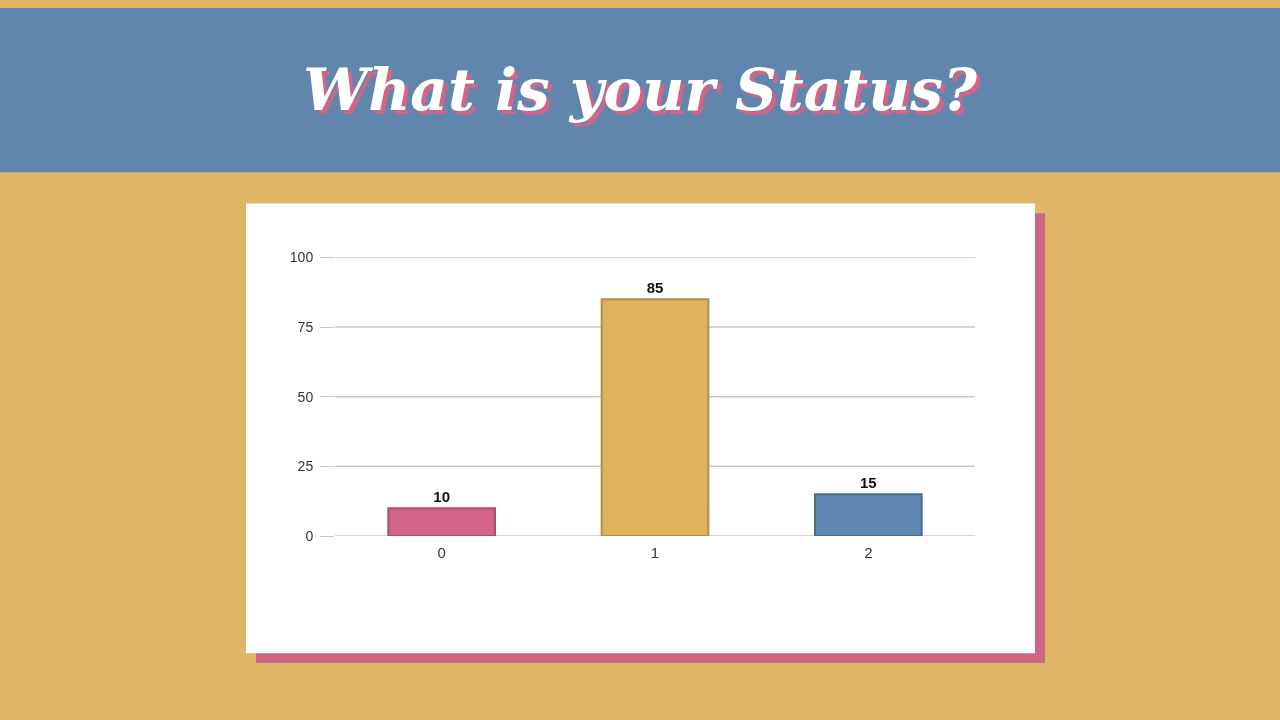  Describe the element at coordinates (868, 552) in the screenshot. I see `x-tick-label: 2` at that location.